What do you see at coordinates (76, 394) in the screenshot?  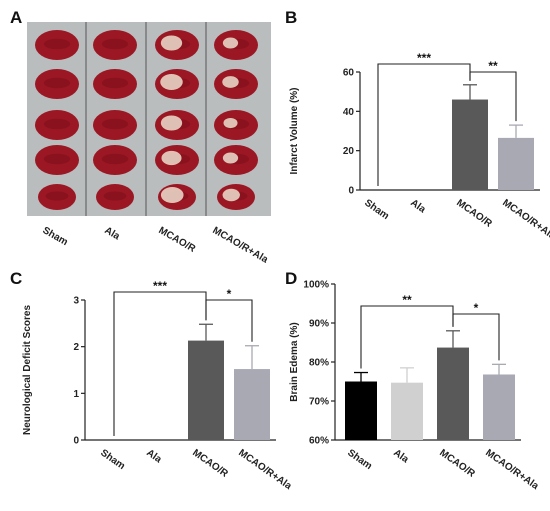 I see `y-tick-label: 1` at bounding box center [76, 394].